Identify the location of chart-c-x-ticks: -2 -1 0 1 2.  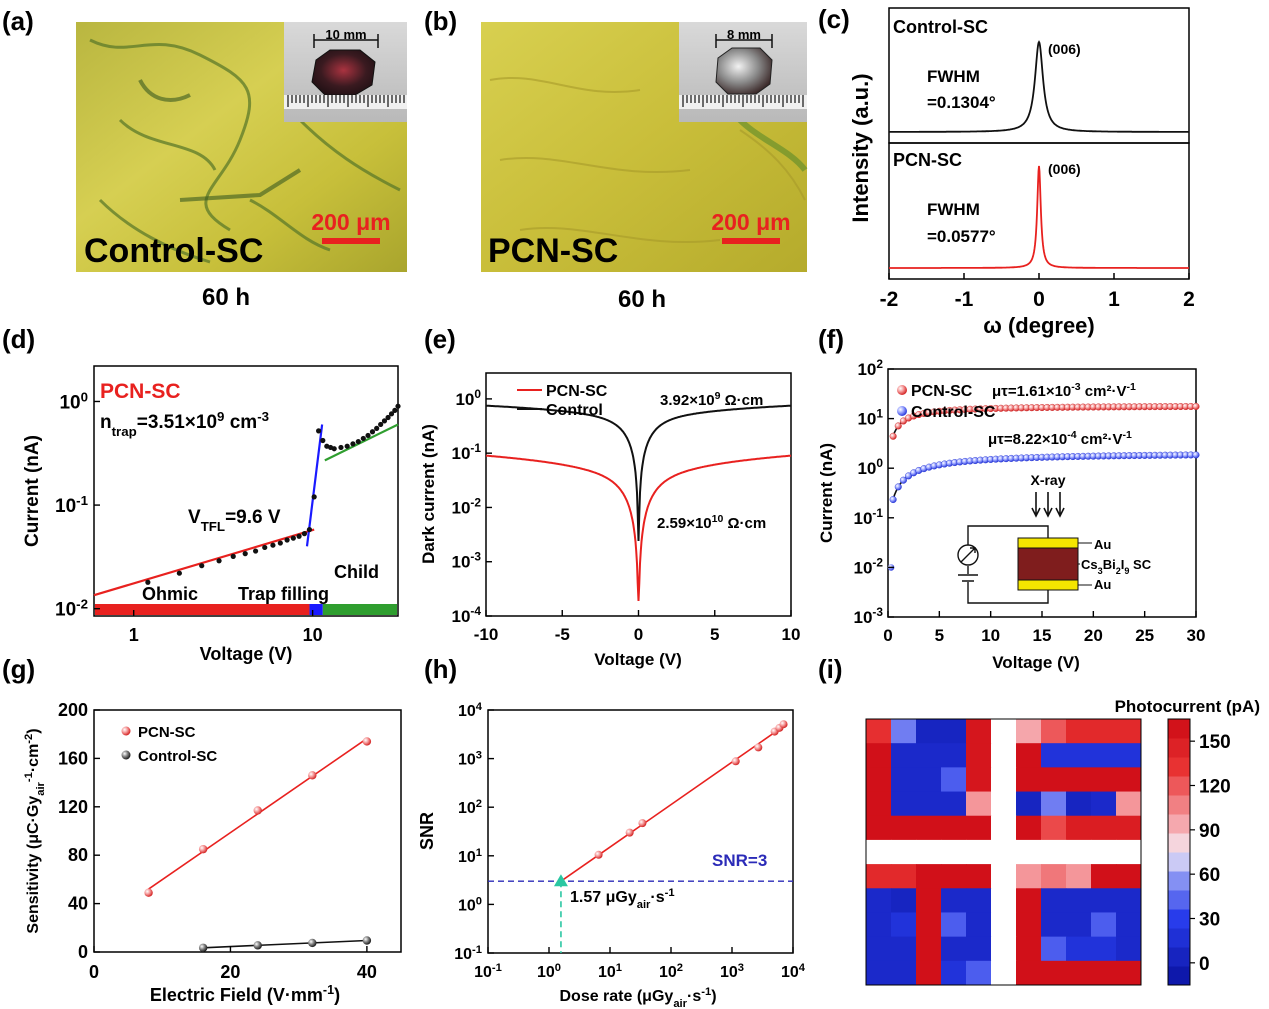
(1037, 292).